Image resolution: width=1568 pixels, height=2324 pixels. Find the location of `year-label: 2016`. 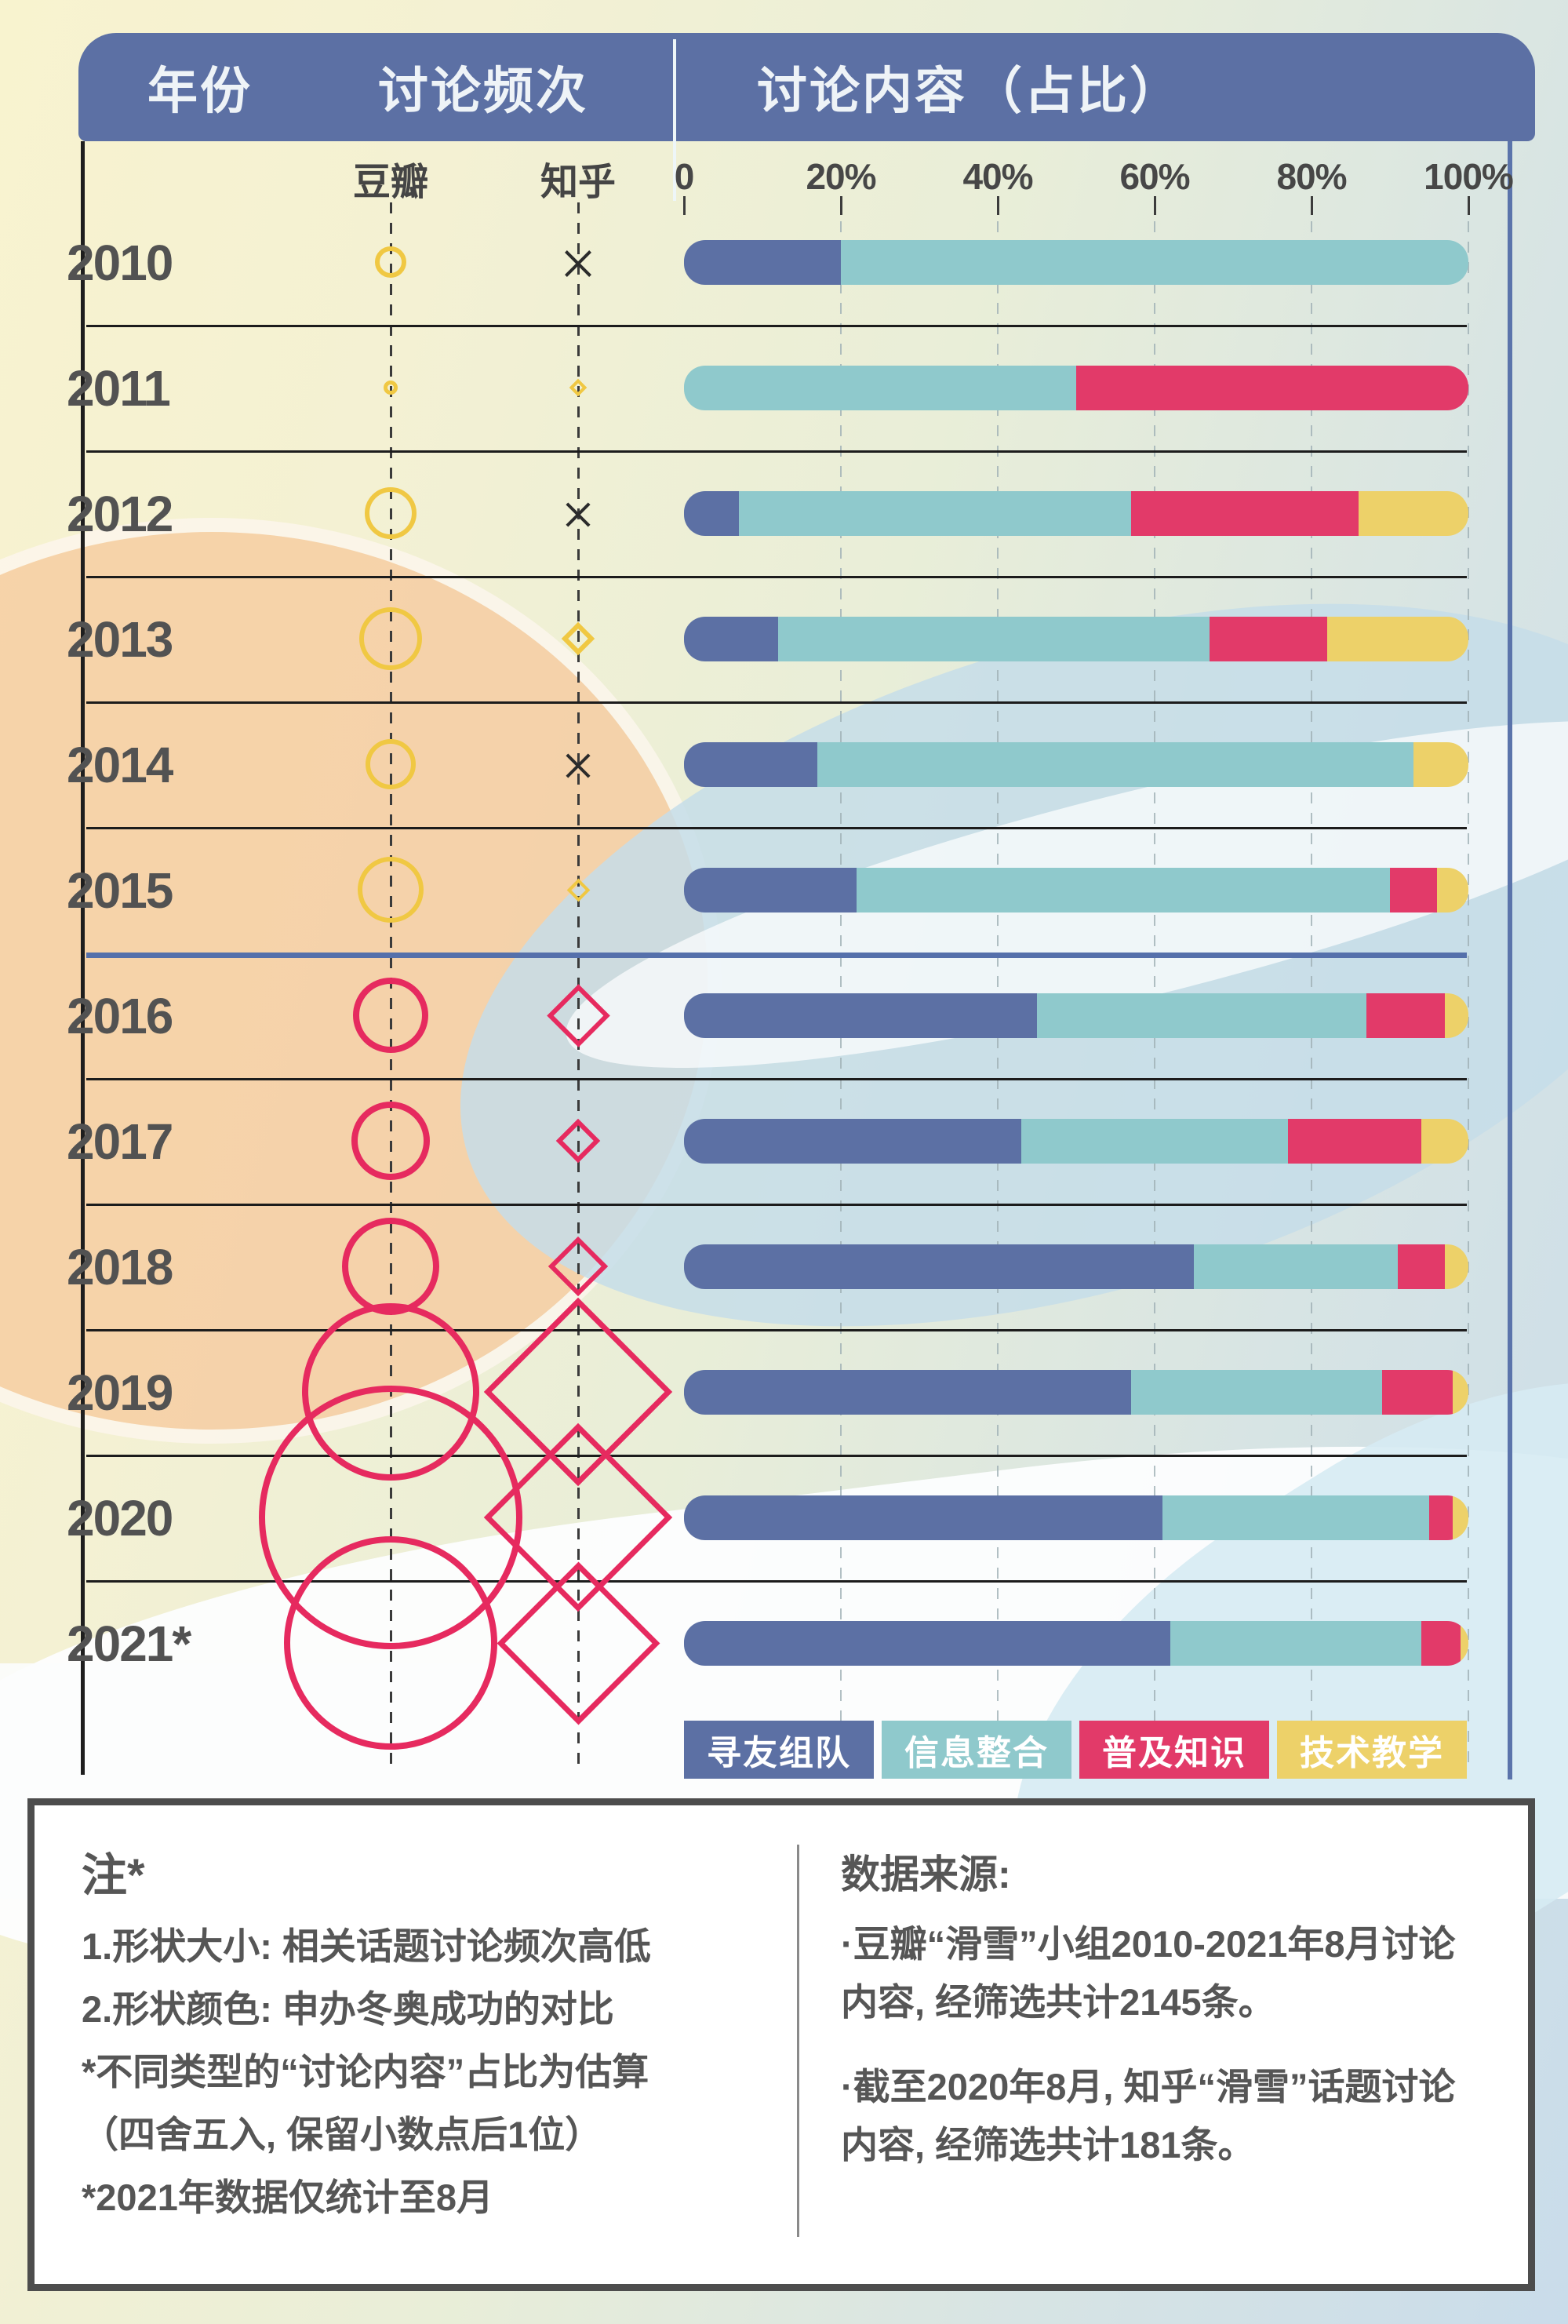

year-label: 2016 is located at coordinates (120, 1016).